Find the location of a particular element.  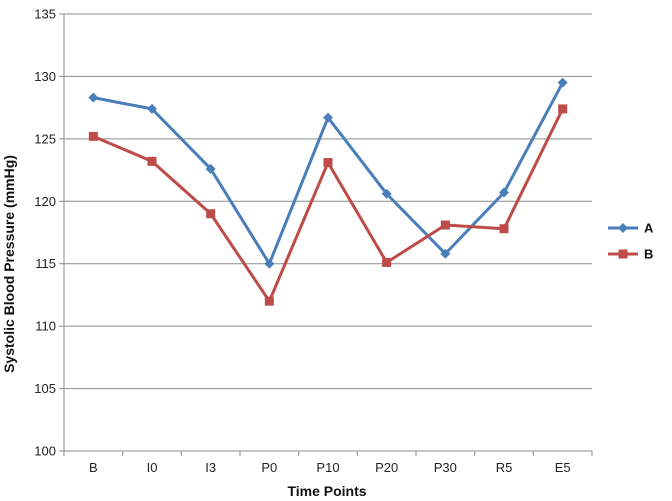

x-tick-label: E5 is located at coordinates (563, 467).